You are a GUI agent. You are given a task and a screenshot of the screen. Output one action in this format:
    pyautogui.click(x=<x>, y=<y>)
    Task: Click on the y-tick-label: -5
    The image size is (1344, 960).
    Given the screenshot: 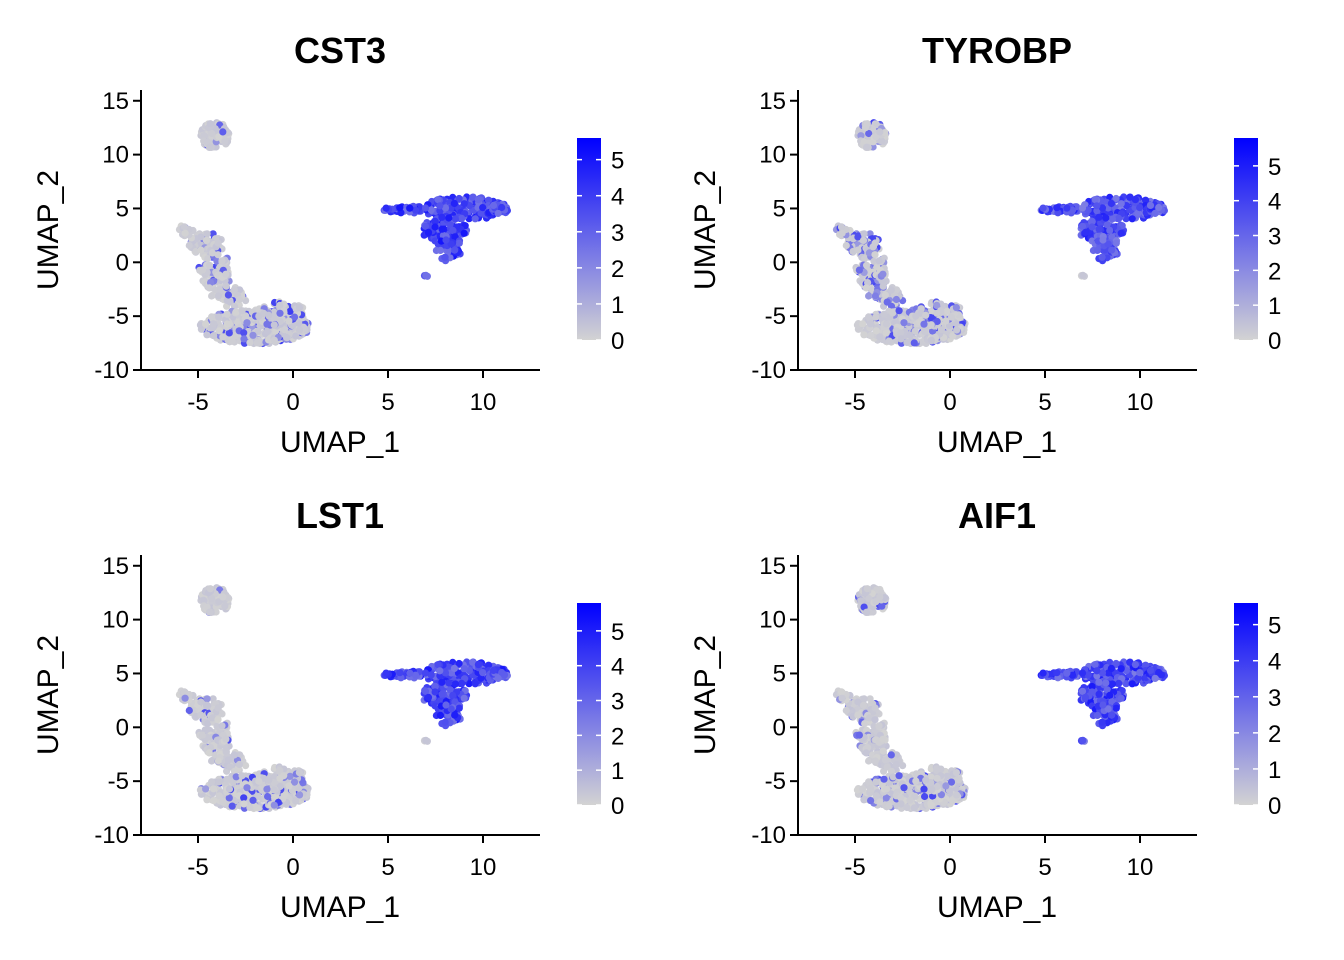 What is the action you would take?
    pyautogui.click(x=118, y=781)
    